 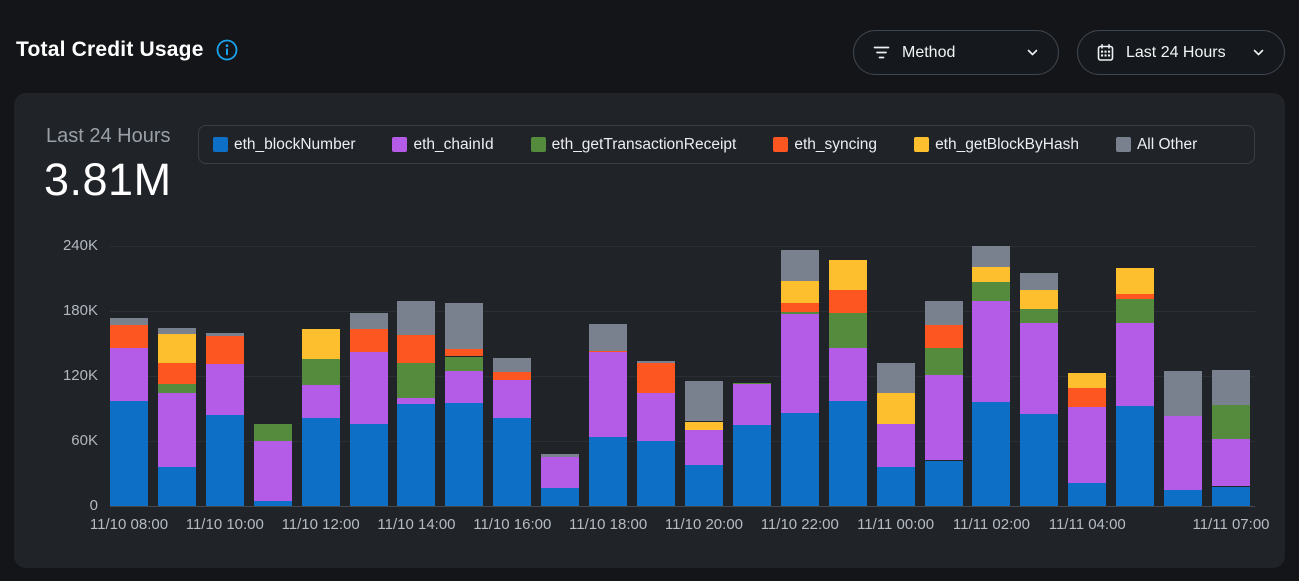 I want to click on x-axis-tick-label: 11/10 10:00, so click(x=224, y=524).